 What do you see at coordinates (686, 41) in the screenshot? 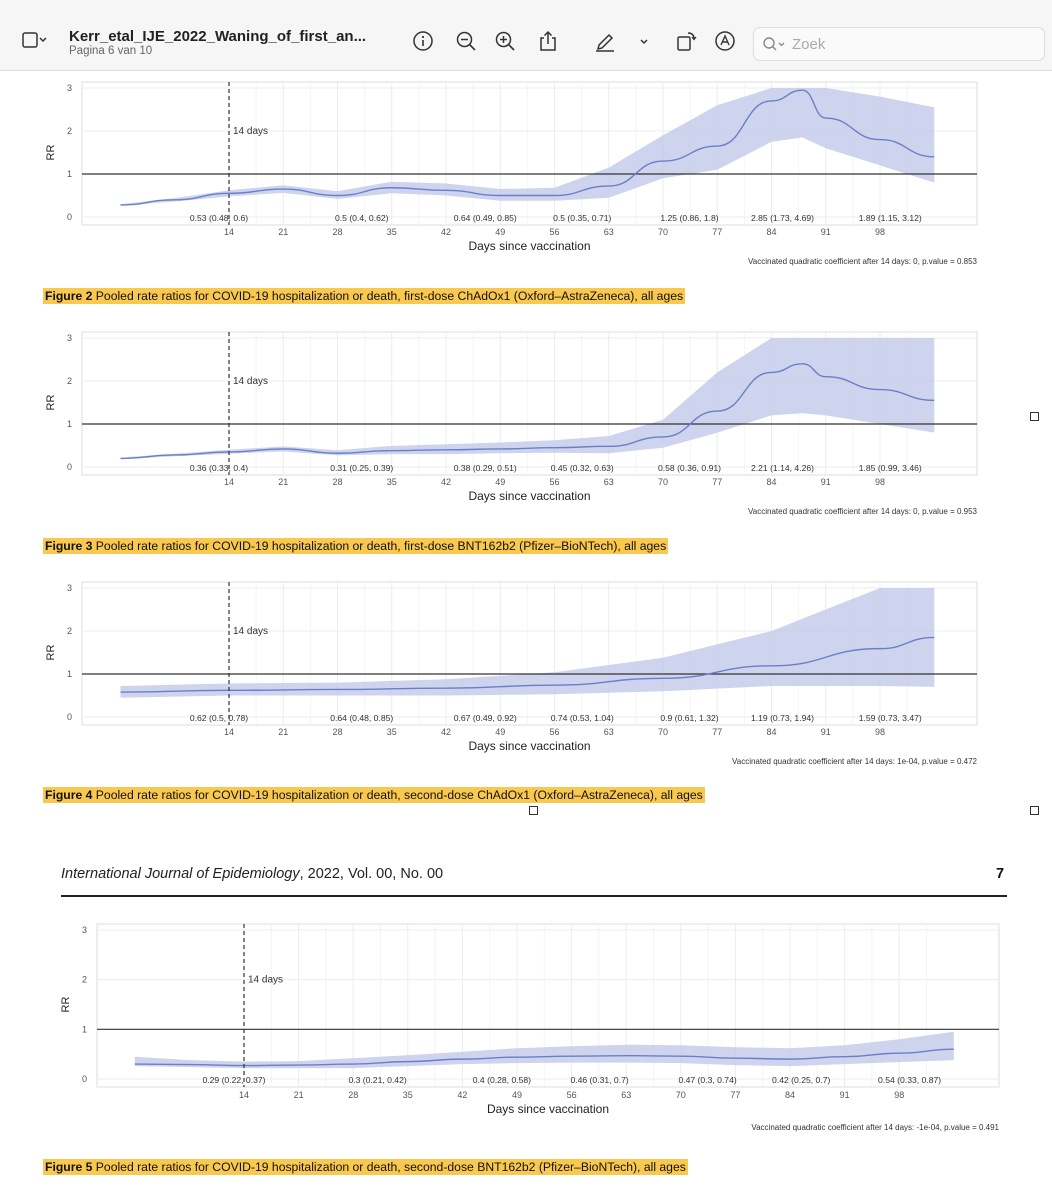
I see `rotate-icon` at bounding box center [686, 41].